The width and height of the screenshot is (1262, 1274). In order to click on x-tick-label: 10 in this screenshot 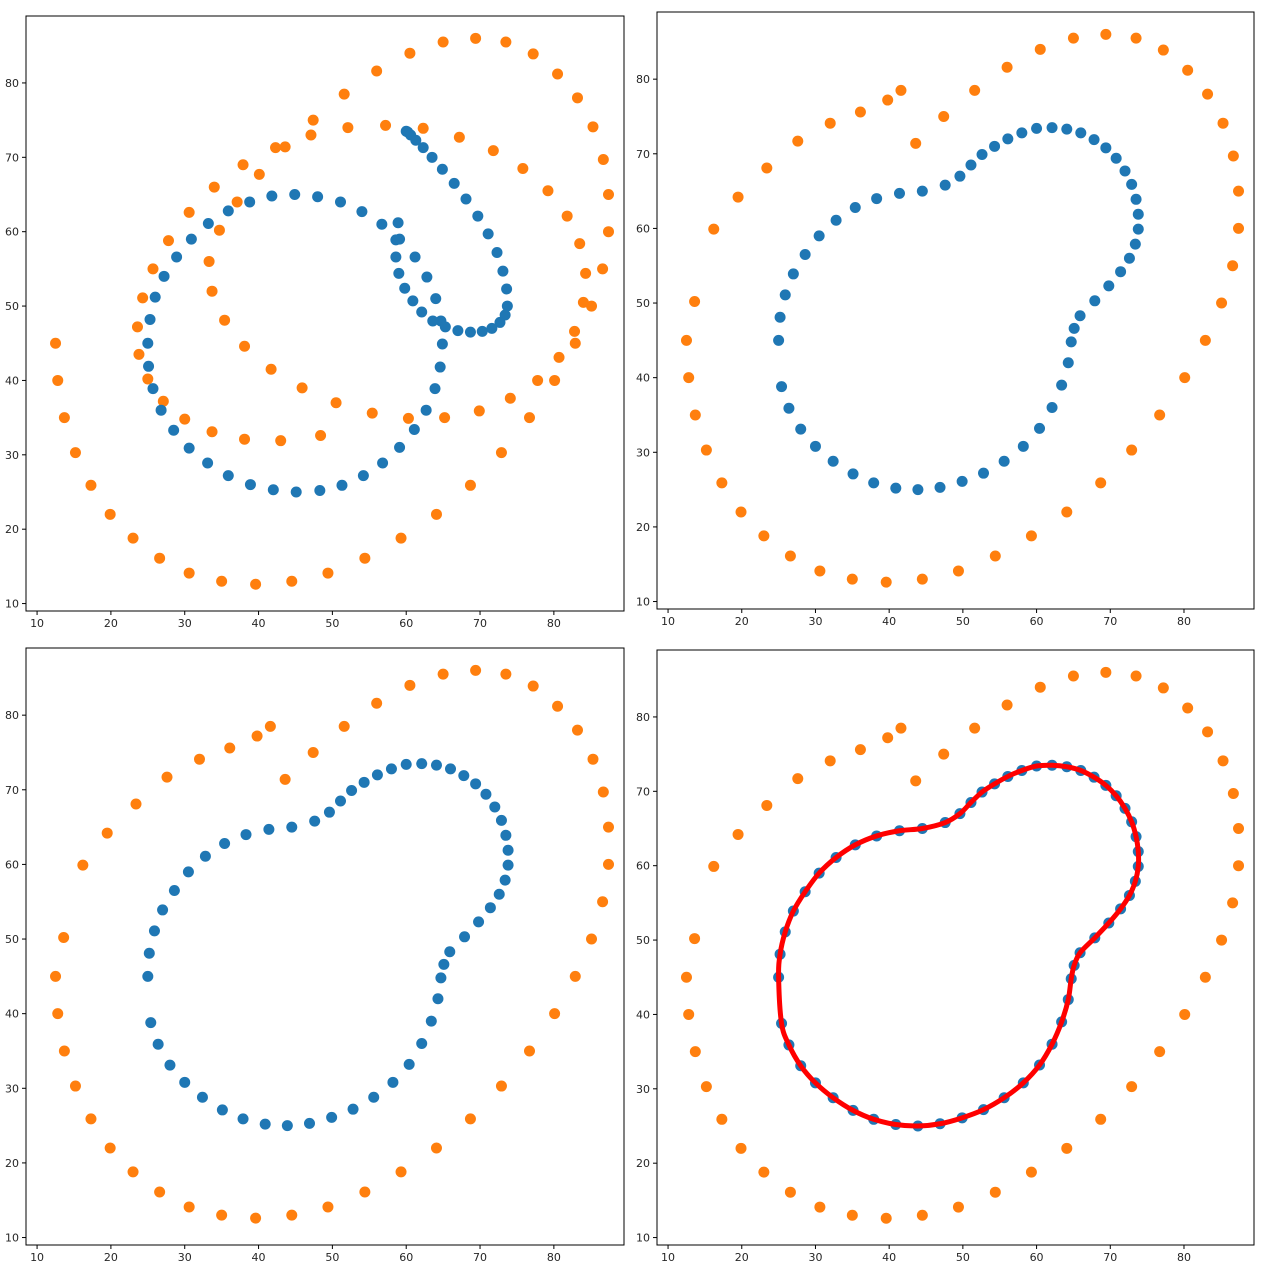, I will do `click(37, 623)`.